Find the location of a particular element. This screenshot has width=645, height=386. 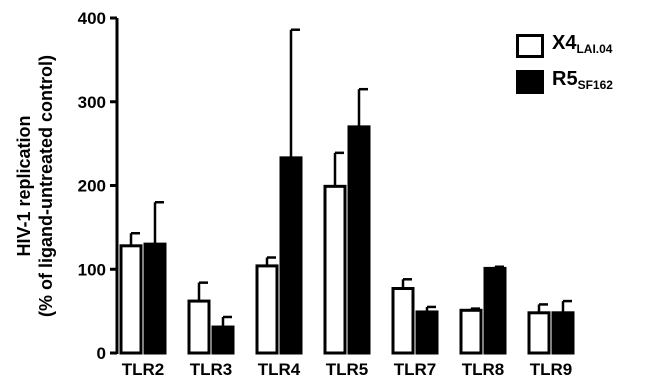

bar-TLR9-s1 is located at coordinates (539, 333).